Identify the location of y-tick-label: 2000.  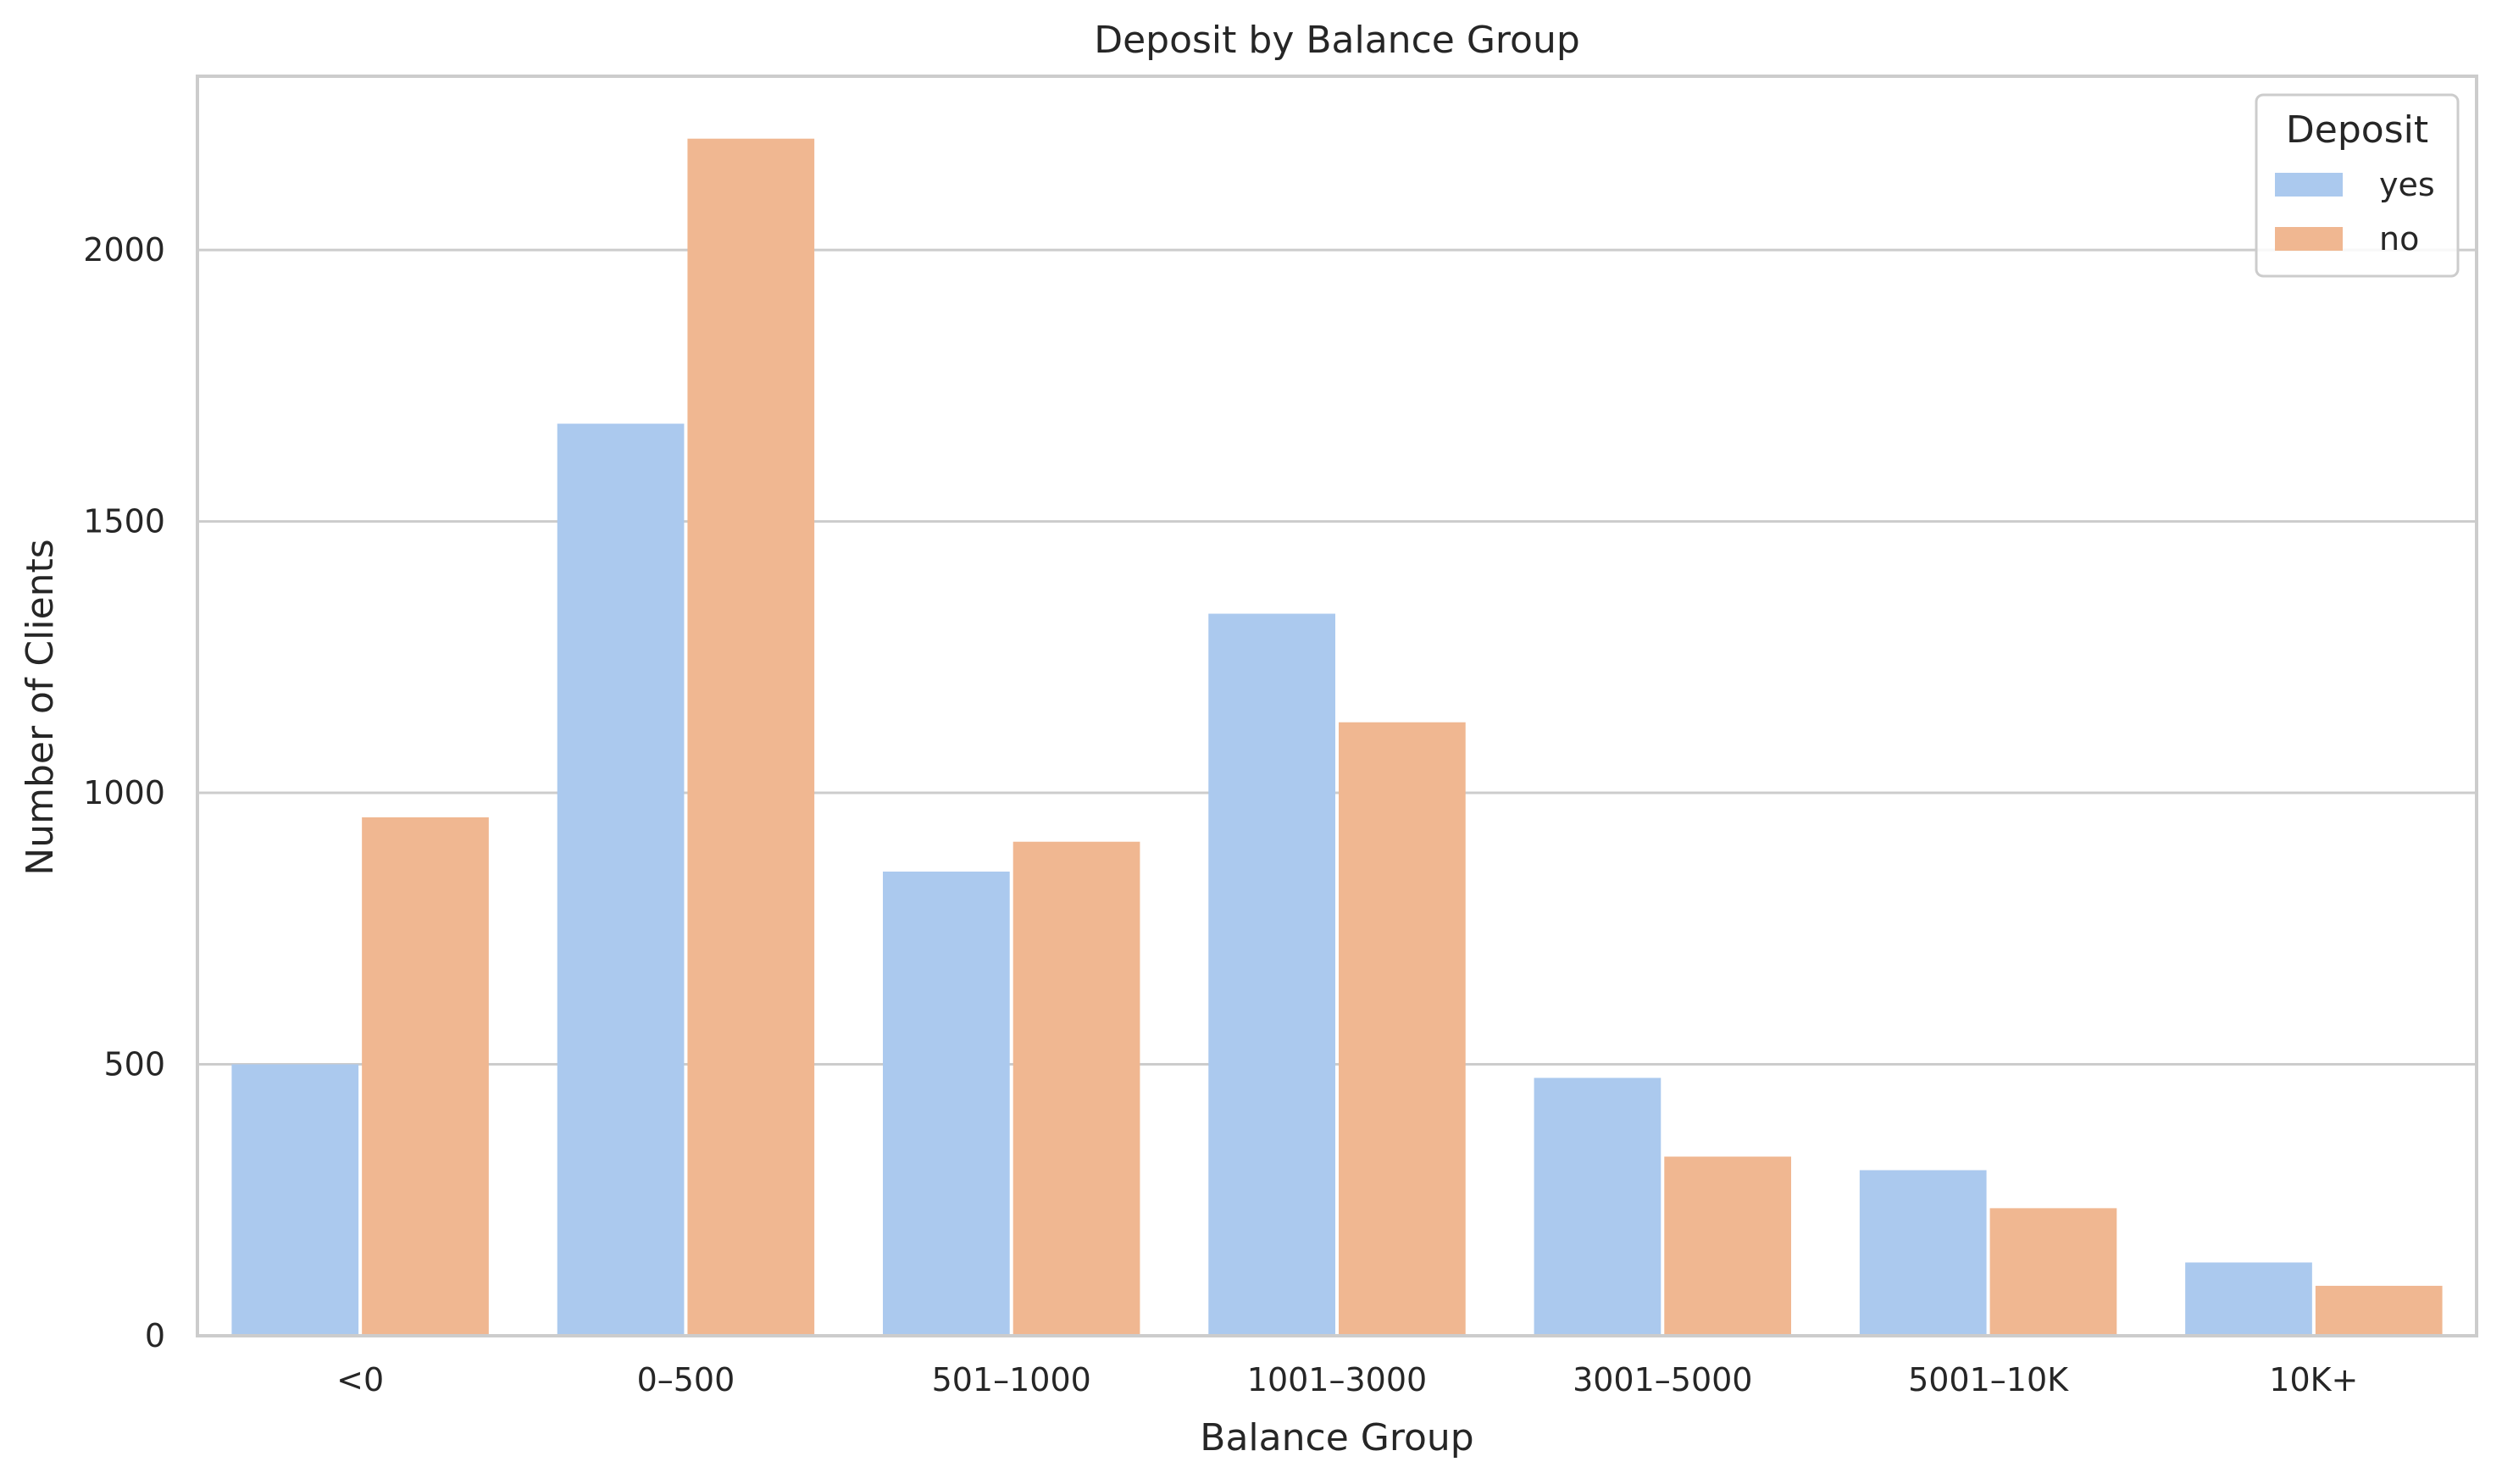
(124, 250).